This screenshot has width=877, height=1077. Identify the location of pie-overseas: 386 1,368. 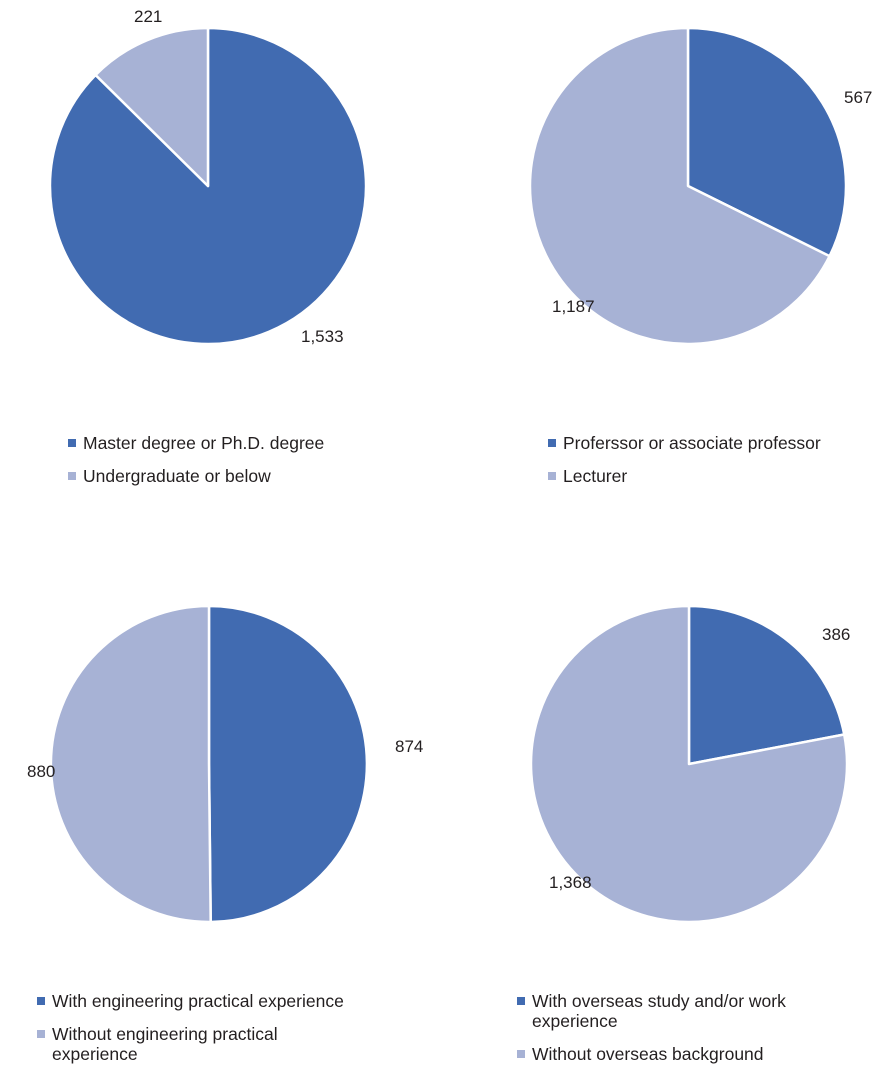
(689, 764).